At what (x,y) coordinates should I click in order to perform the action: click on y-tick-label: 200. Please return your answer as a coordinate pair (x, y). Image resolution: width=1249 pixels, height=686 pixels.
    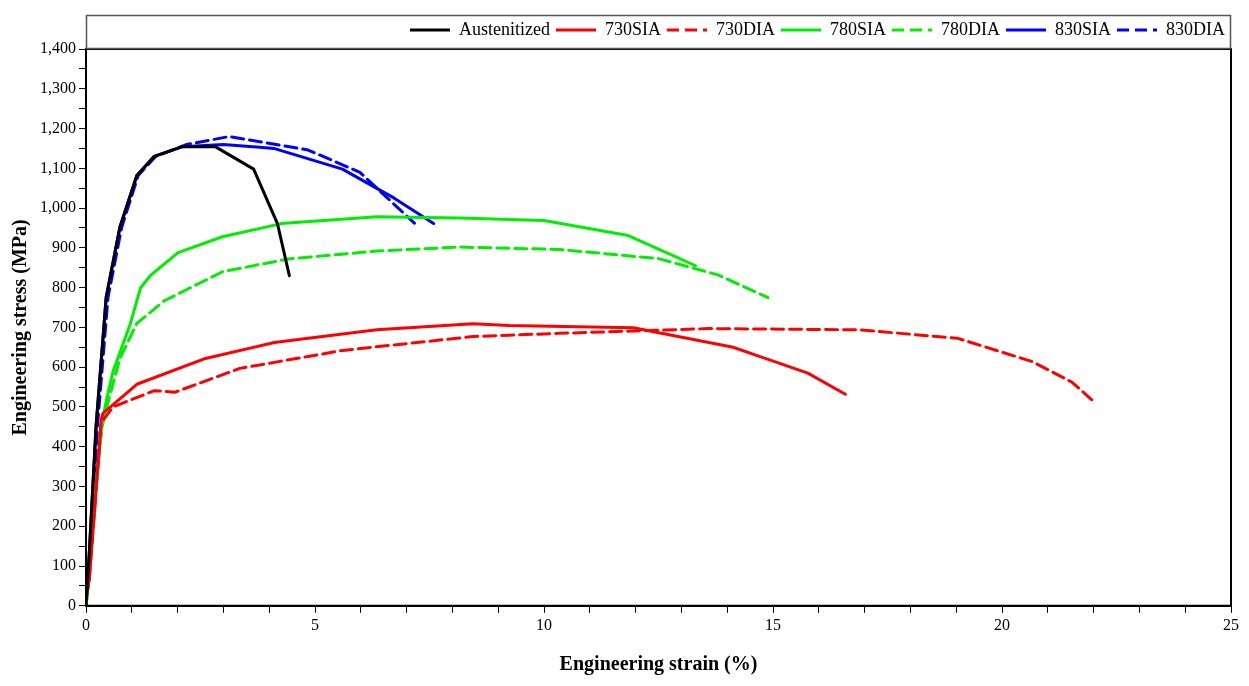
    Looking at the image, I should click on (64, 525).